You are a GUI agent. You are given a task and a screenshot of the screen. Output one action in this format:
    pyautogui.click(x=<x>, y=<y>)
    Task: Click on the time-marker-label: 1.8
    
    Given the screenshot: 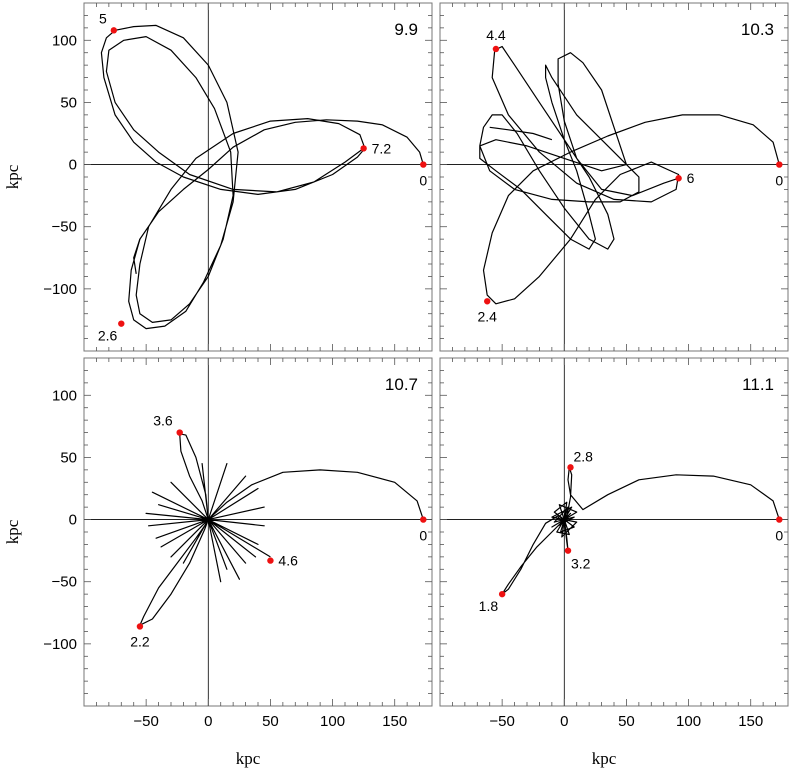 What is the action you would take?
    pyautogui.click(x=489, y=606)
    